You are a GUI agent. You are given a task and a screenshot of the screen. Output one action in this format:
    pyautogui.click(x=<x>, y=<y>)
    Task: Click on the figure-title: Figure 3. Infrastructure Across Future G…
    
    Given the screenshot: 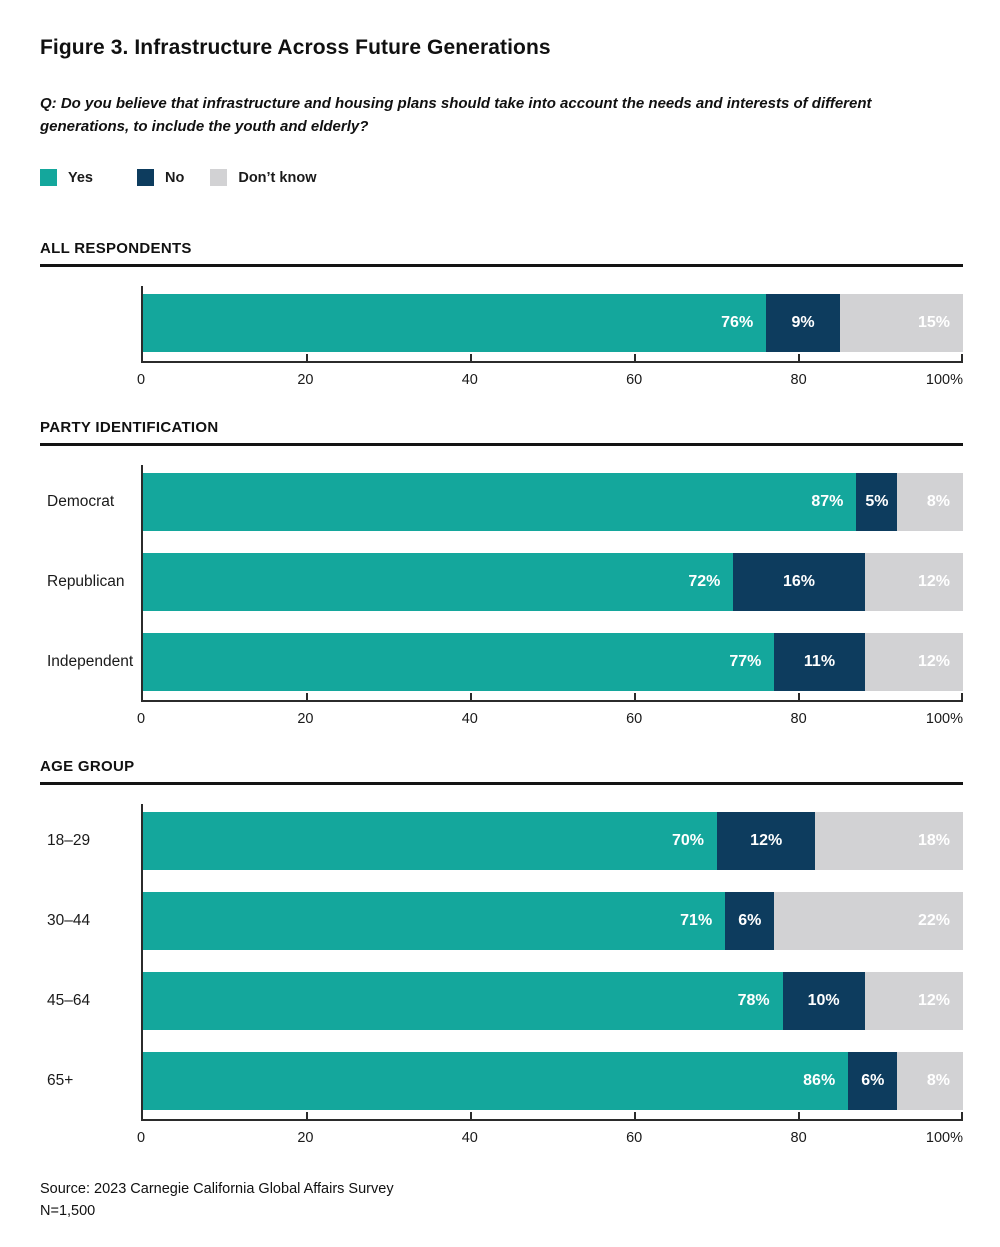 What is the action you would take?
    pyautogui.click(x=295, y=47)
    